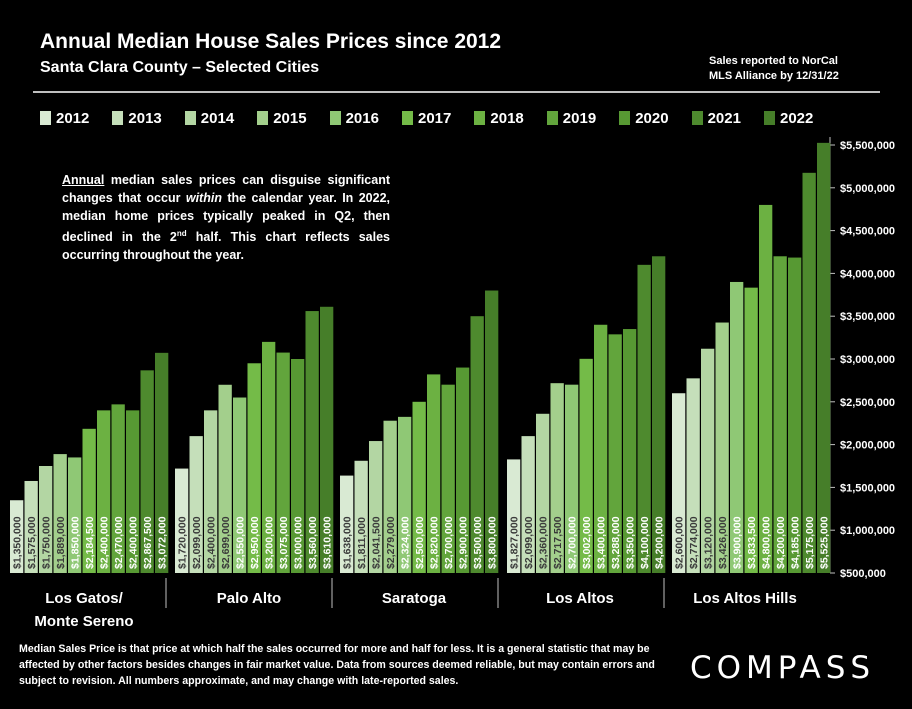  I want to click on bar-value-label: $2,360,000, so click(544, 542).